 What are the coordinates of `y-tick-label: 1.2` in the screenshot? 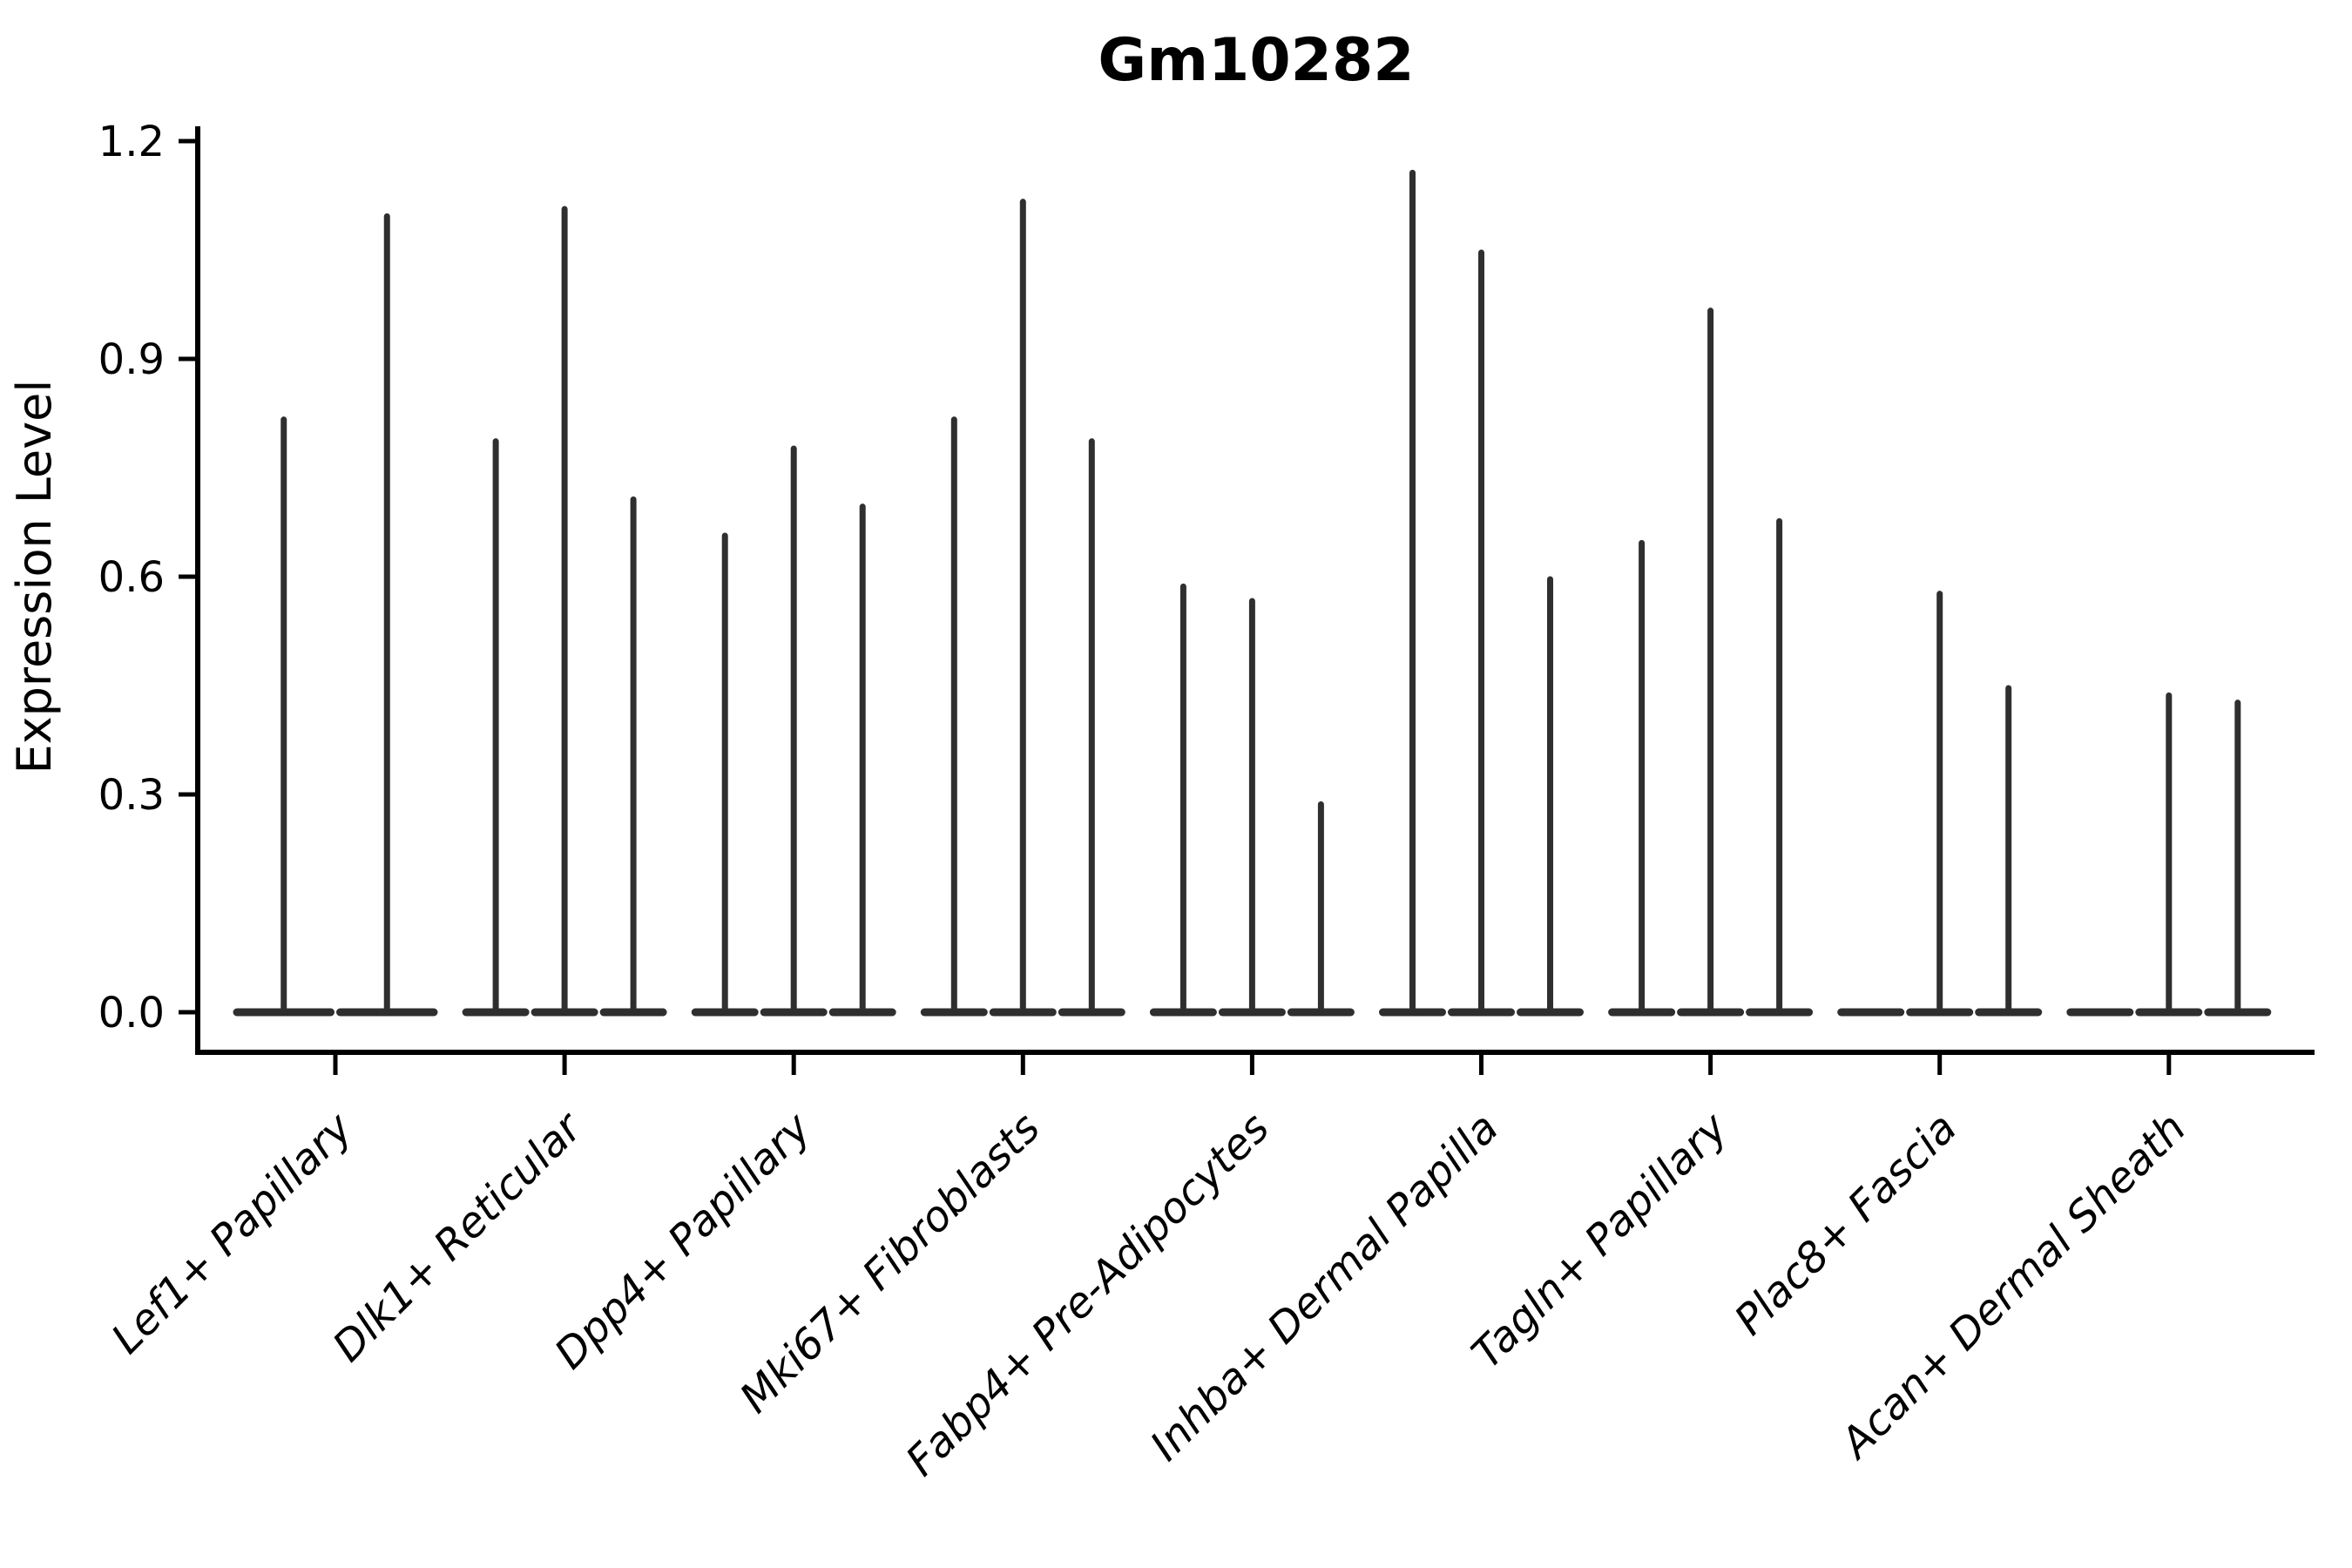 It's located at (131, 142).